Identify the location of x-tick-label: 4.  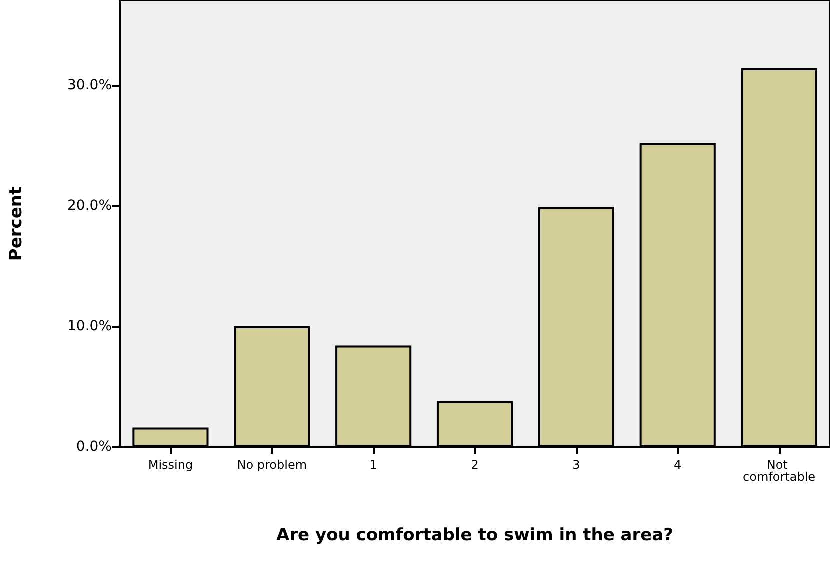
(678, 465).